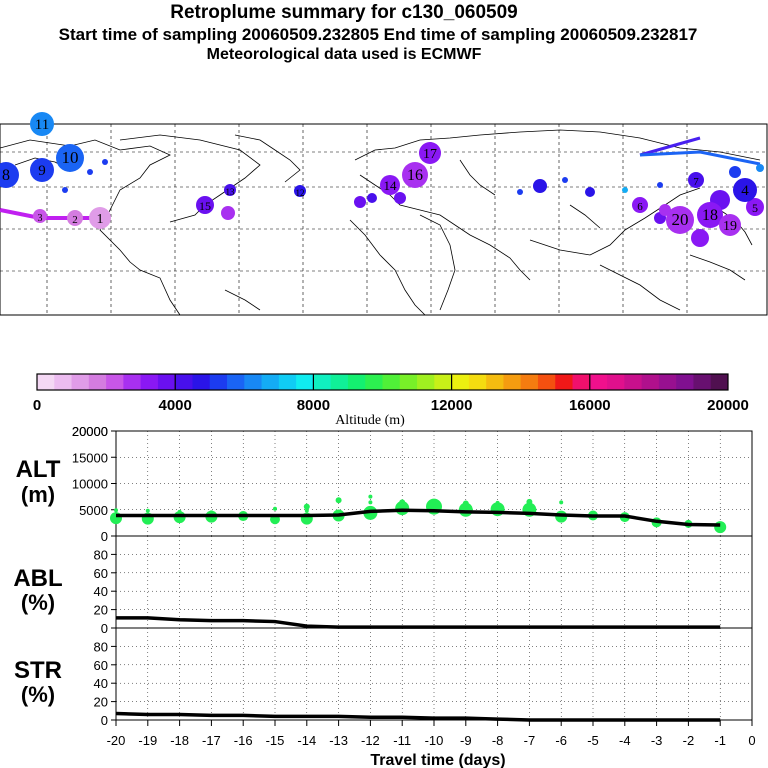  Describe the element at coordinates (313, 405) in the screenshot. I see `colorbar-tick-label: 8000` at that location.